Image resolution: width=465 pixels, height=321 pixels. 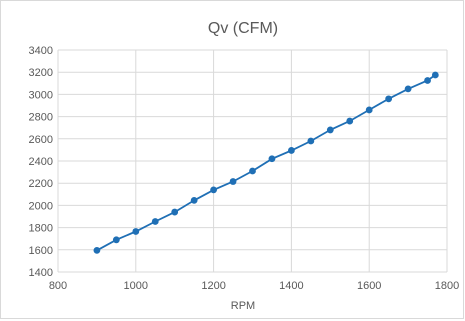 I want to click on y-tick-label: 2000, so click(x=41, y=206).